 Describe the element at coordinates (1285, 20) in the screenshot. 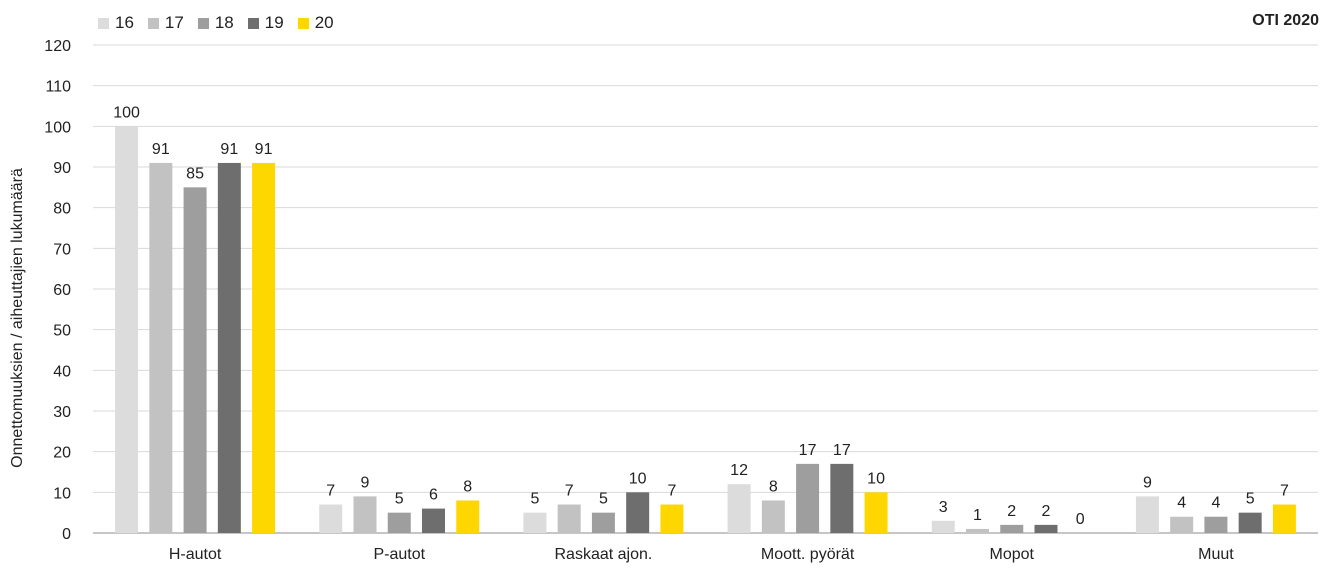

I see `brand-label: OTI 2020` at that location.